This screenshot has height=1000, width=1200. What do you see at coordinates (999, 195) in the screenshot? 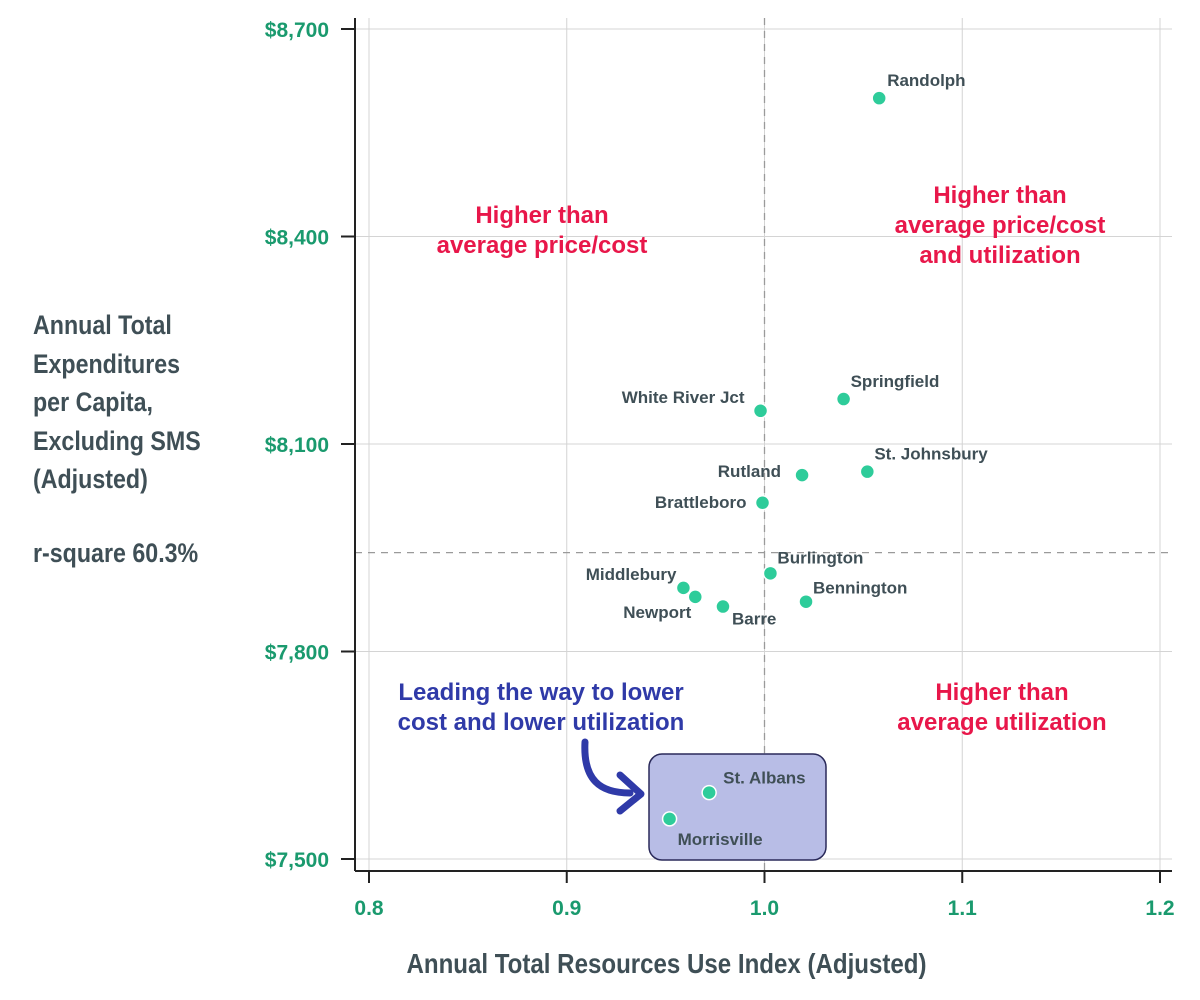
I see `annotation-upper-right: Higher than` at bounding box center [999, 195].